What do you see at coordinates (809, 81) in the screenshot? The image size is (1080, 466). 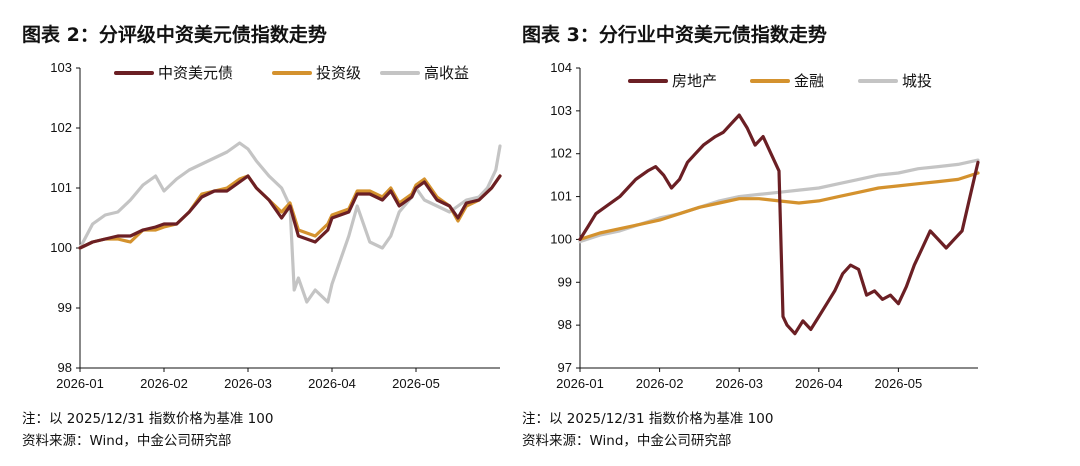 I see `legend-label: 金融` at bounding box center [809, 81].